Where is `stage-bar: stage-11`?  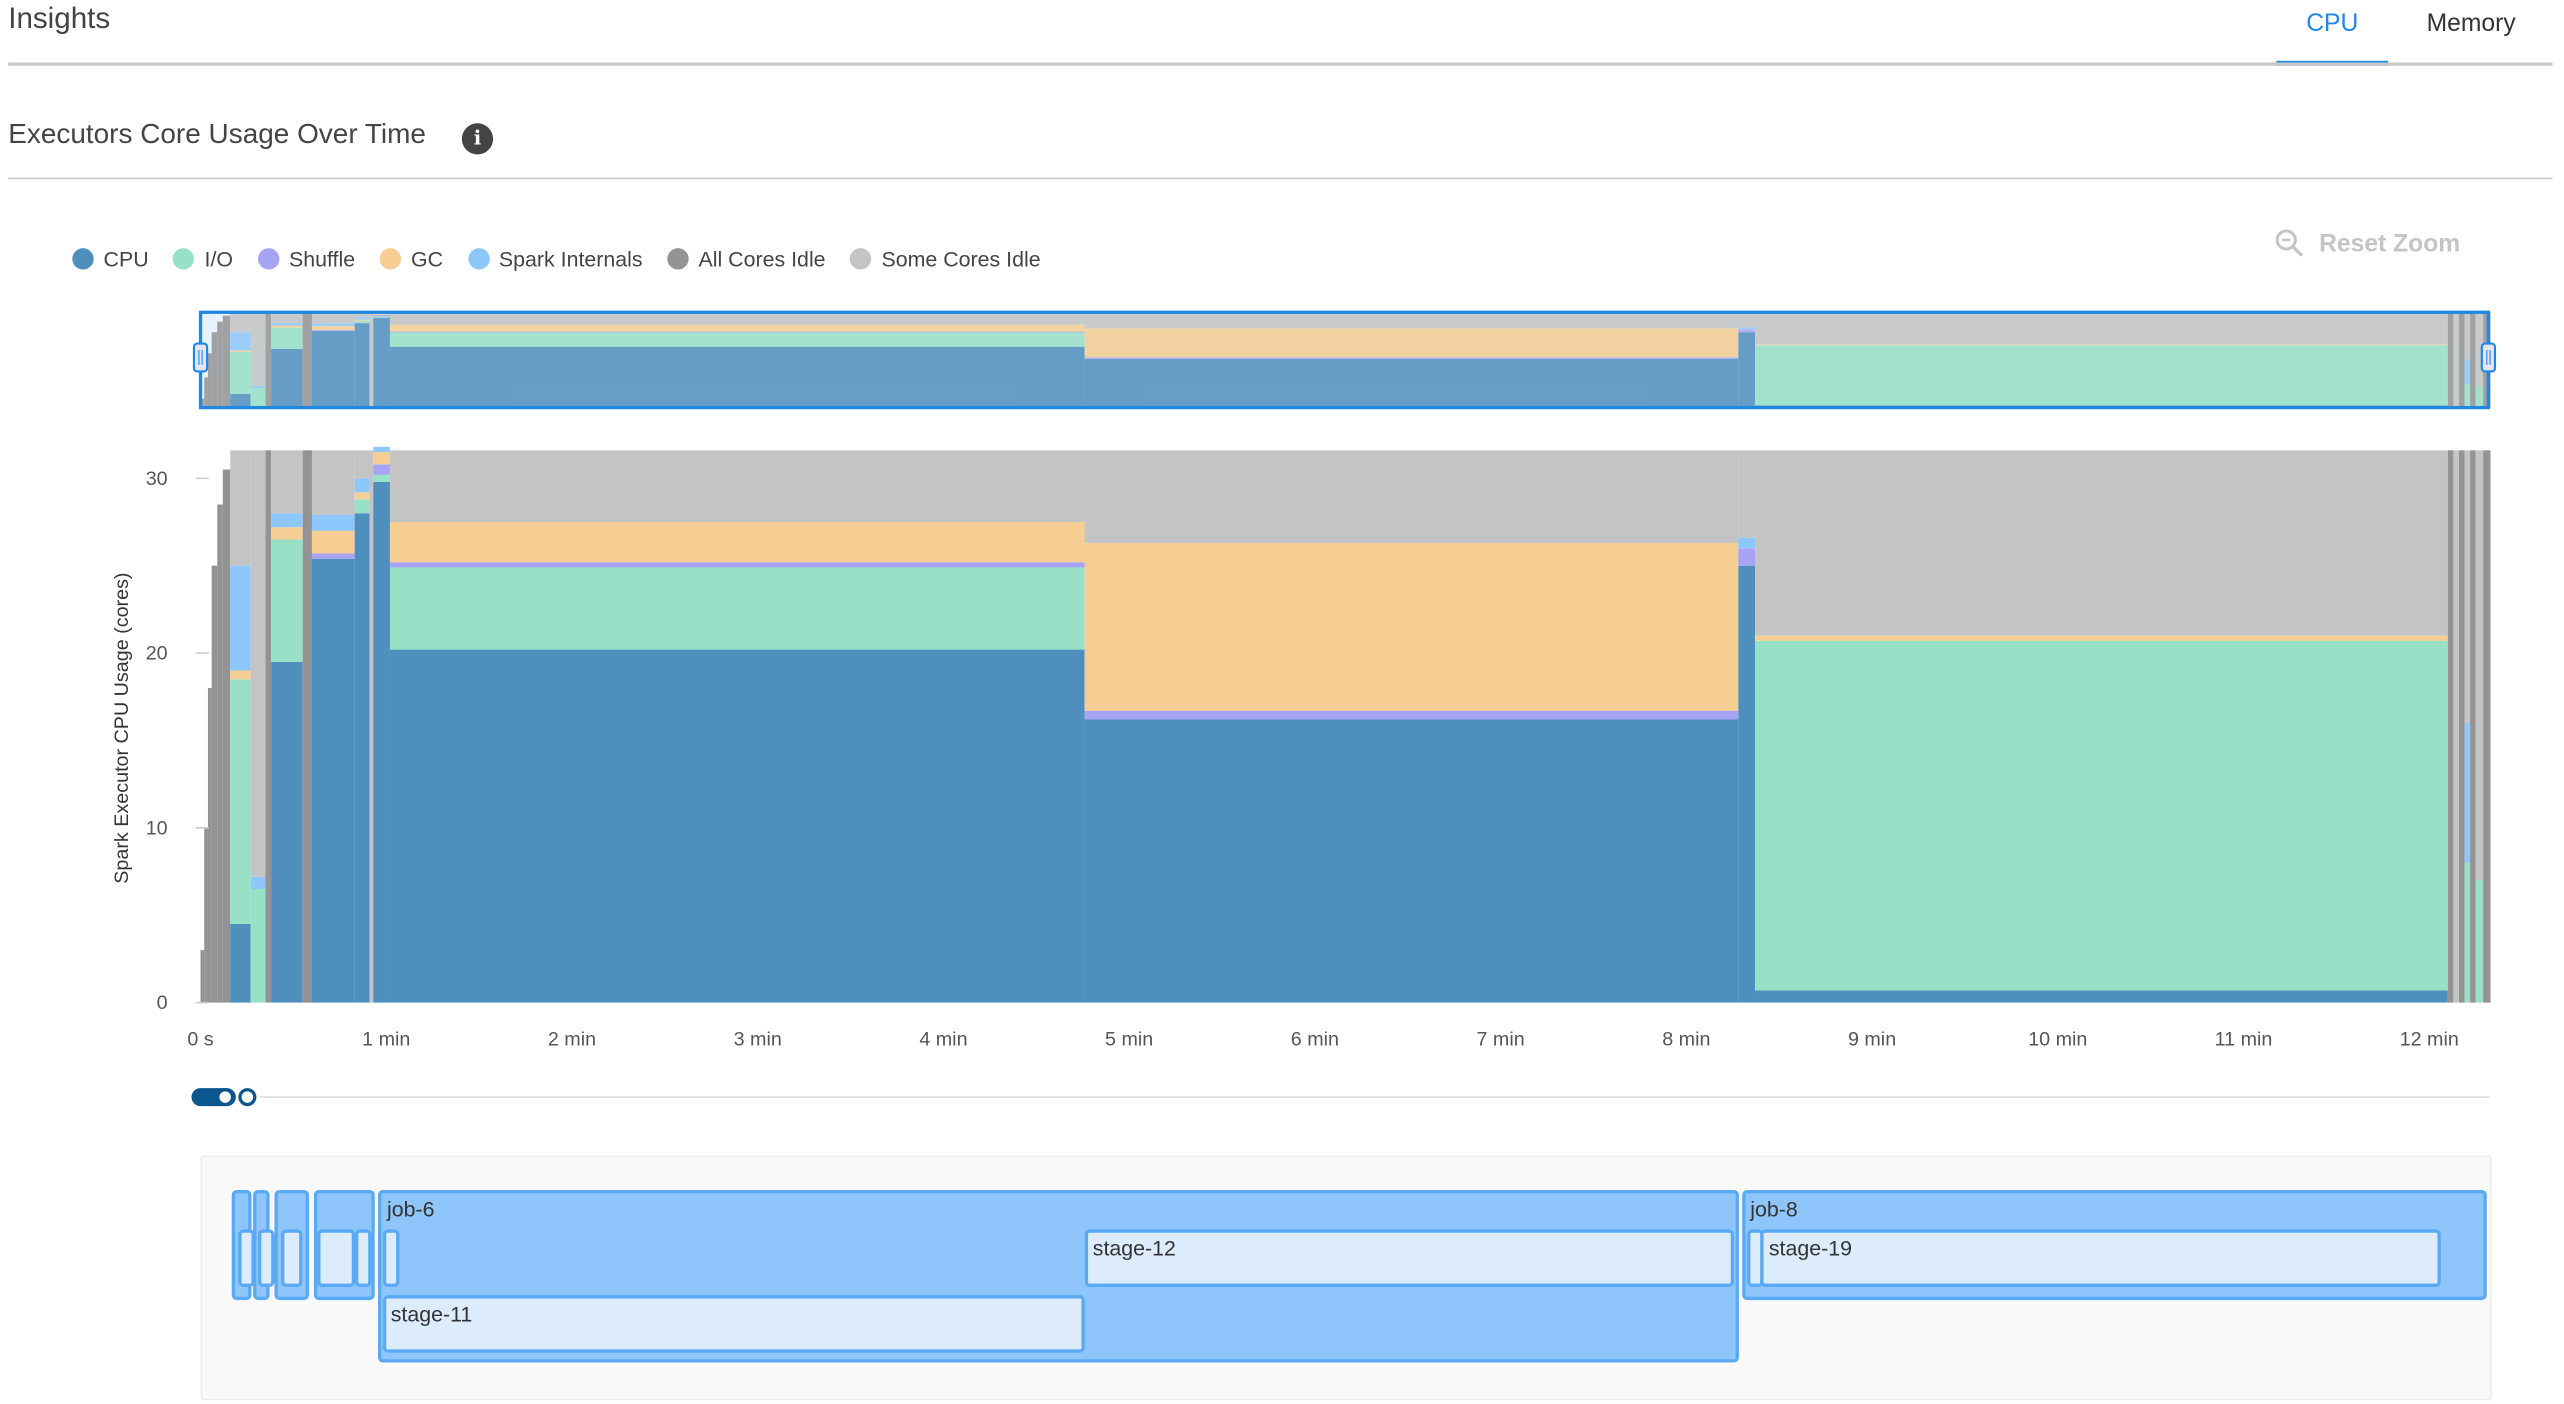
stage-bar: stage-11 is located at coordinates (733, 1324).